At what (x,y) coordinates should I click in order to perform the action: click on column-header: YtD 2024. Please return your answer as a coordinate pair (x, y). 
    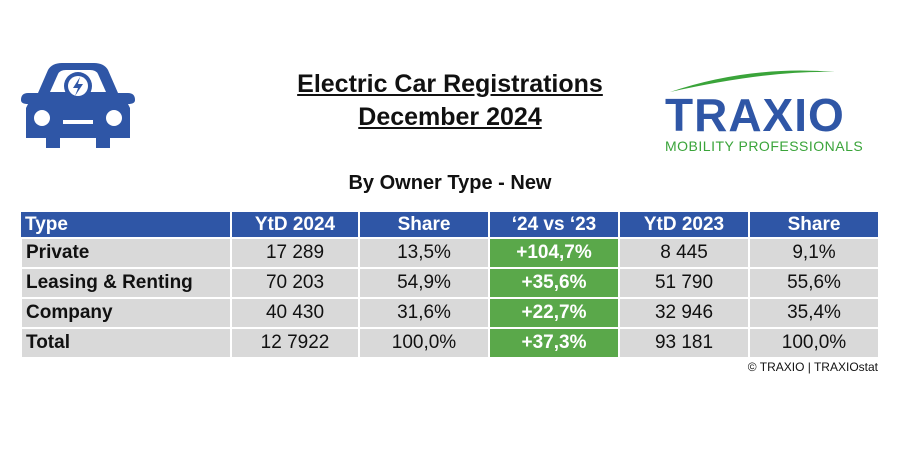
    Looking at the image, I should click on (295, 225).